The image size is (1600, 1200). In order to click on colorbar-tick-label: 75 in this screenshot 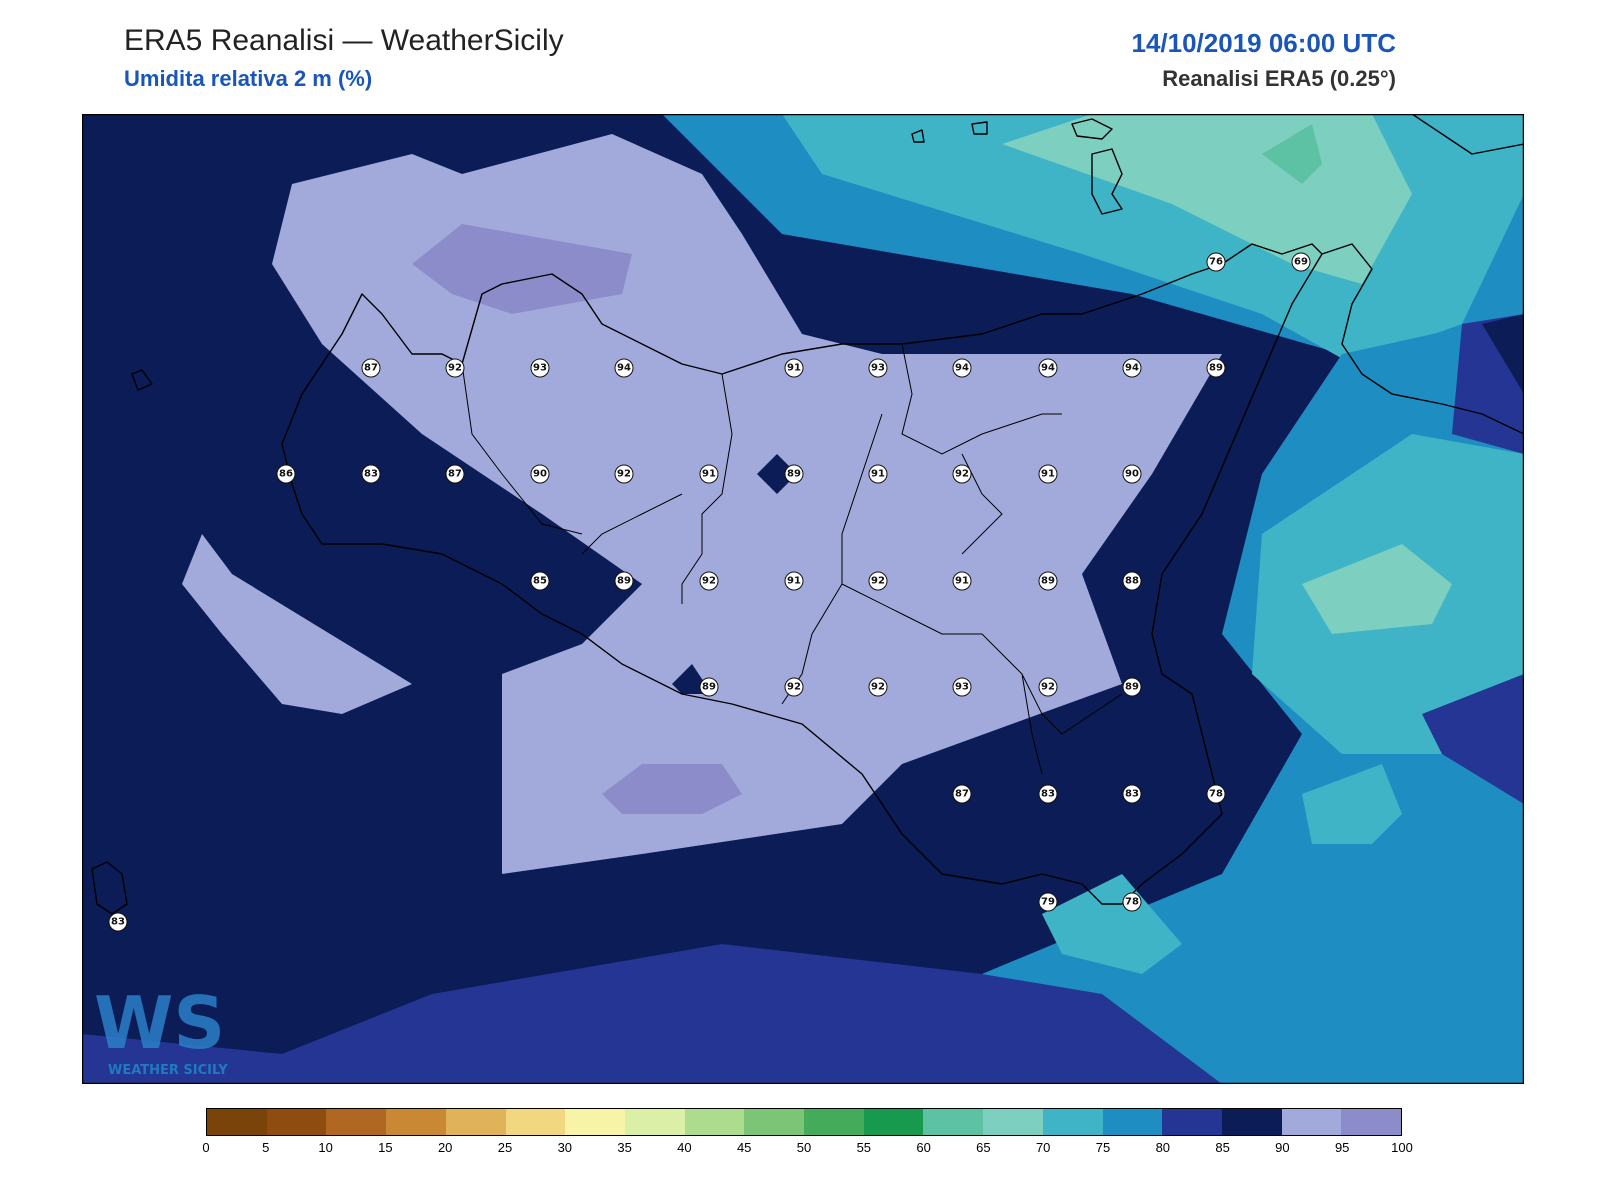, I will do `click(1103, 1147)`.